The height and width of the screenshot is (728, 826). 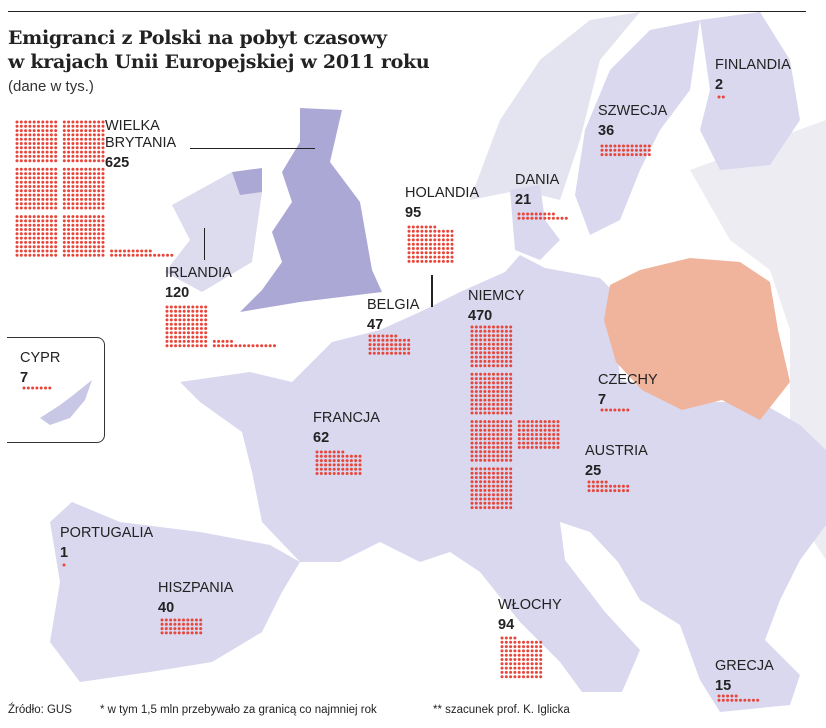 What do you see at coordinates (723, 686) in the screenshot?
I see `country-value-greece: 15` at bounding box center [723, 686].